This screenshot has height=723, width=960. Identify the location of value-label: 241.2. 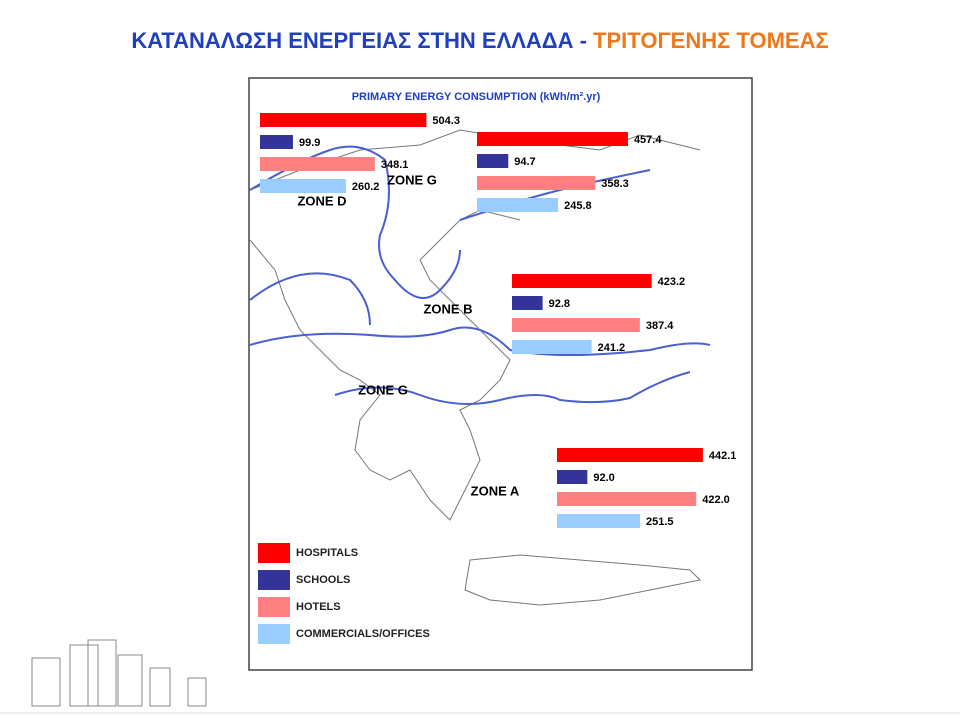
(612, 348).